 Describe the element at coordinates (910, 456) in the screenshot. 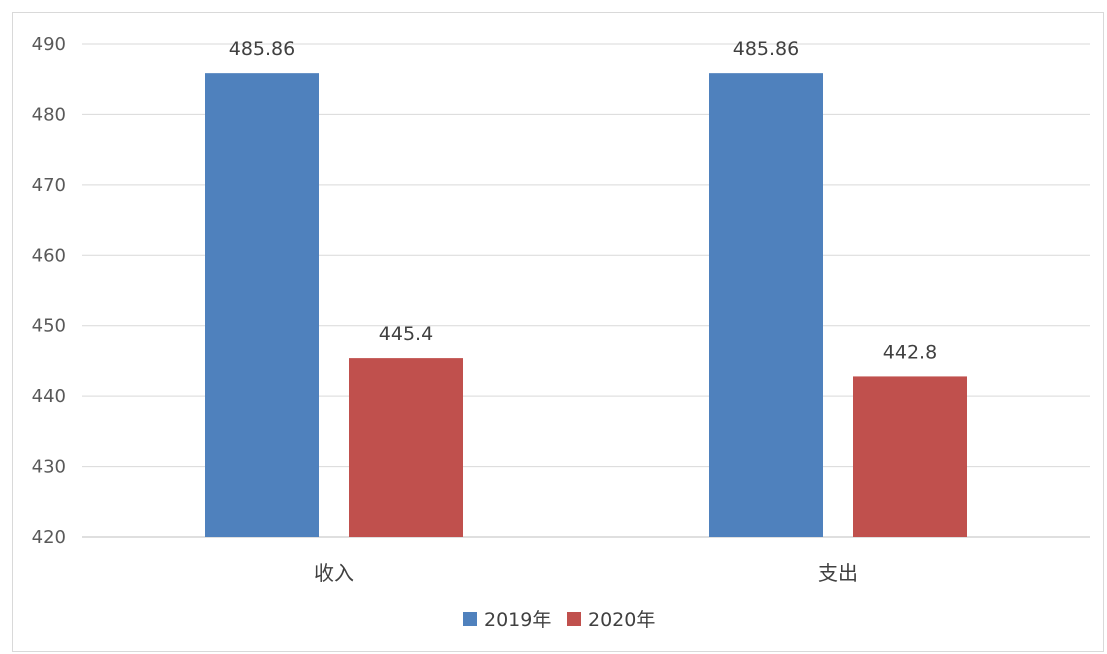

I see `bar-2020-expense` at that location.